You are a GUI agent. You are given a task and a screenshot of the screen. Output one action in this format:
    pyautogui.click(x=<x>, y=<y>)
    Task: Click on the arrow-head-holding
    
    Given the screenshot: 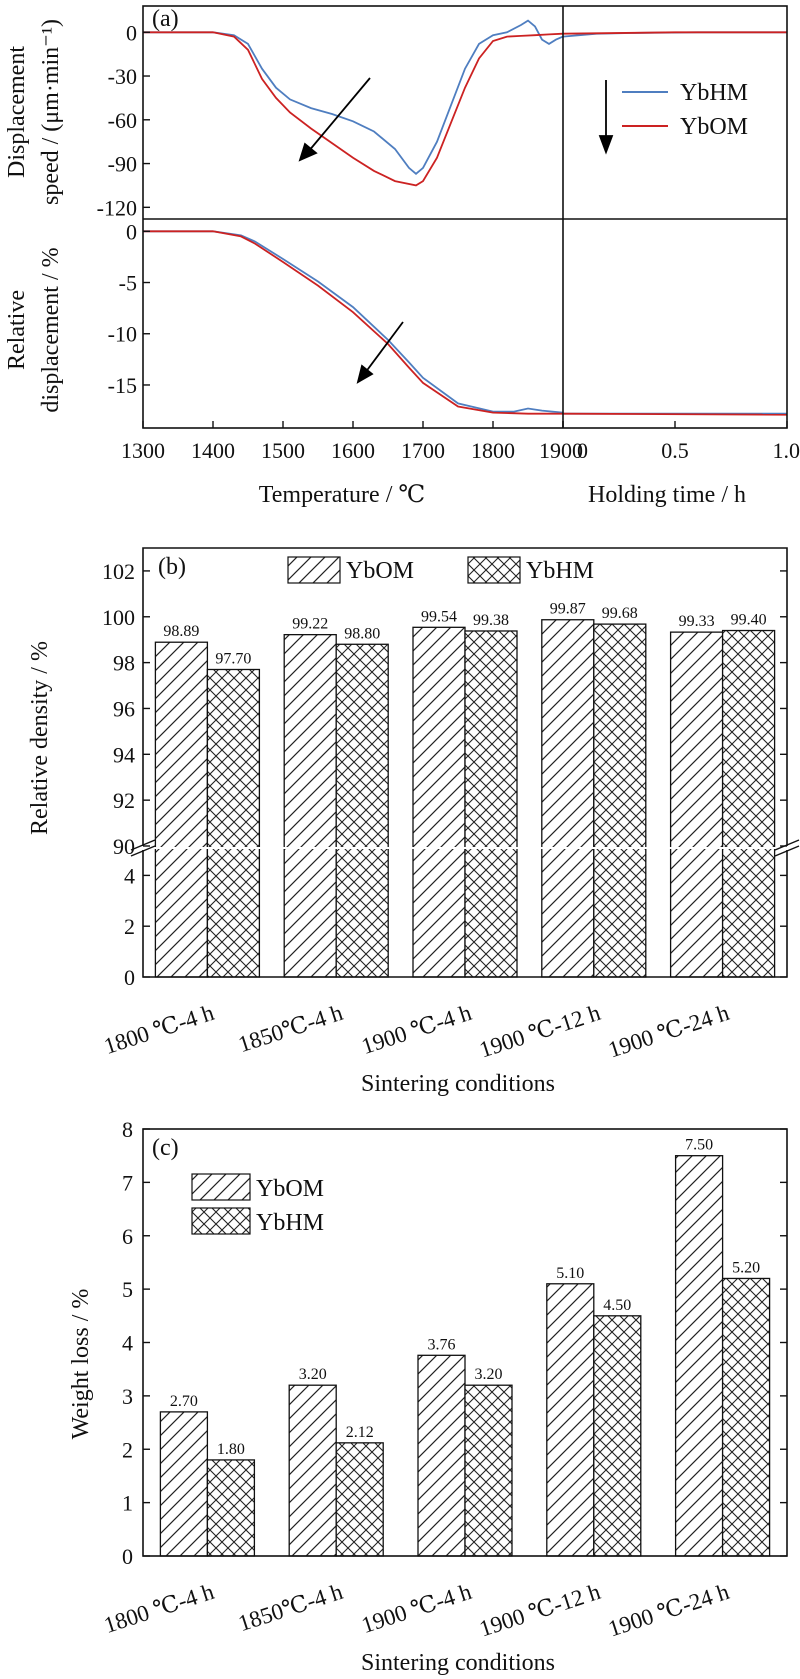 What is the action you would take?
    pyautogui.click(x=606, y=145)
    